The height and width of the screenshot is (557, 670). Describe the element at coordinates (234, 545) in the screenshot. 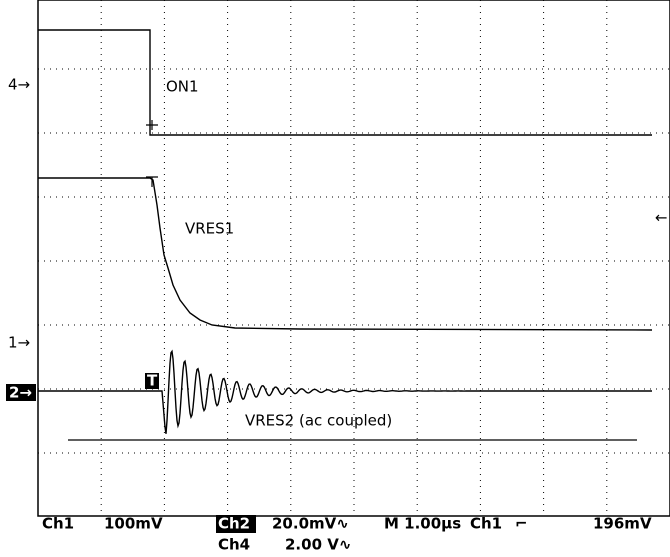

I see `status-text: Ch4` at that location.